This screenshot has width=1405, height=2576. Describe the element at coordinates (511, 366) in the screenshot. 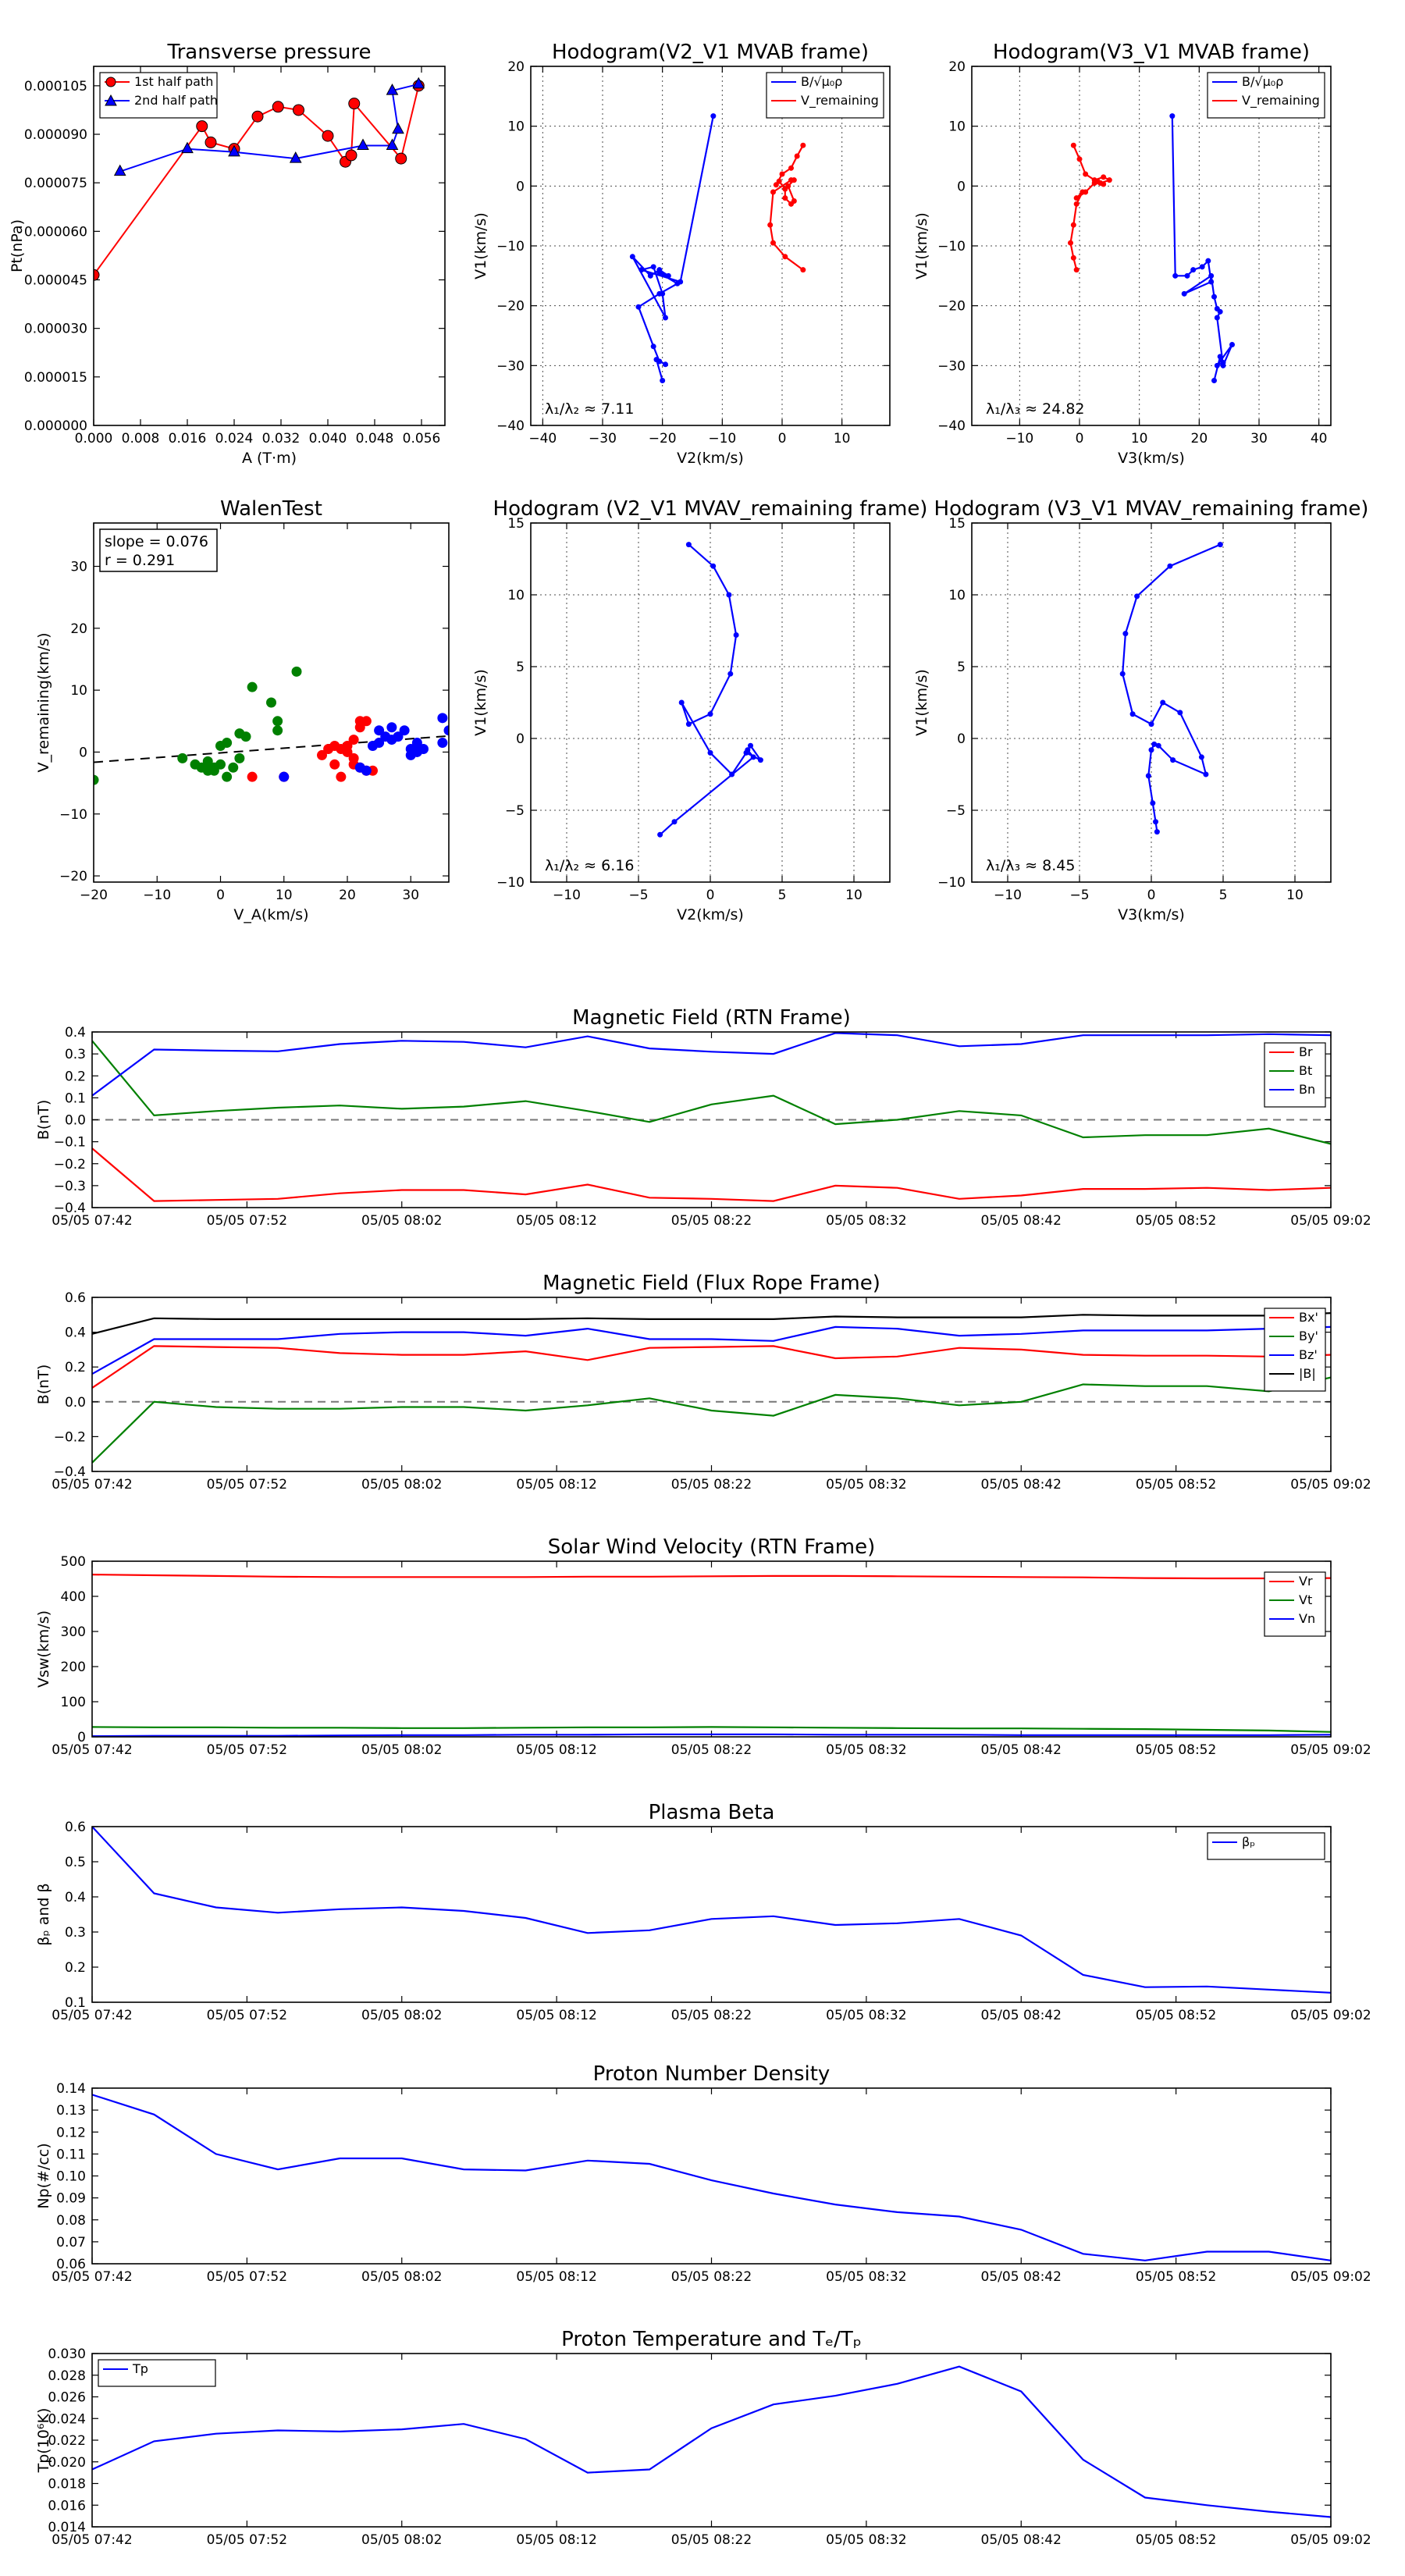

I see `y-tick-label: −30` at that location.